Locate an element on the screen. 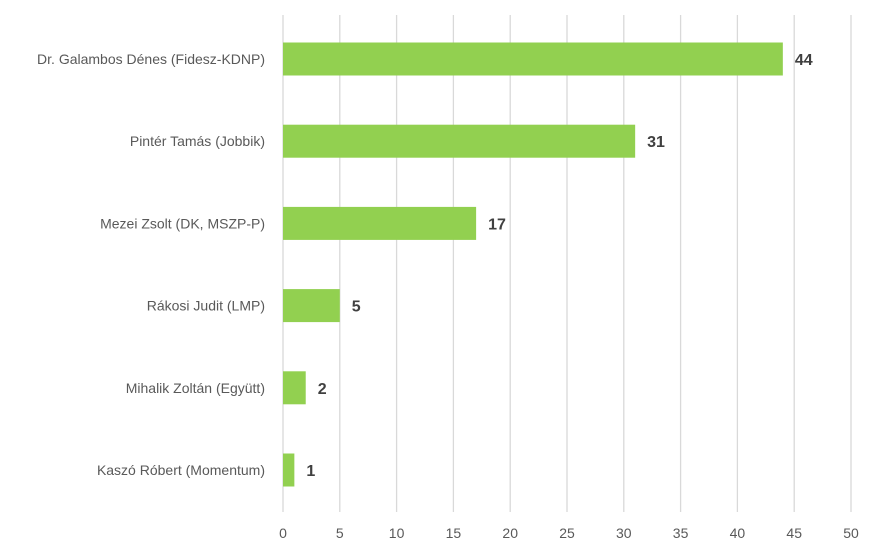 Image resolution: width=879 pixels, height=557 pixels. data-label: 1 is located at coordinates (310, 471).